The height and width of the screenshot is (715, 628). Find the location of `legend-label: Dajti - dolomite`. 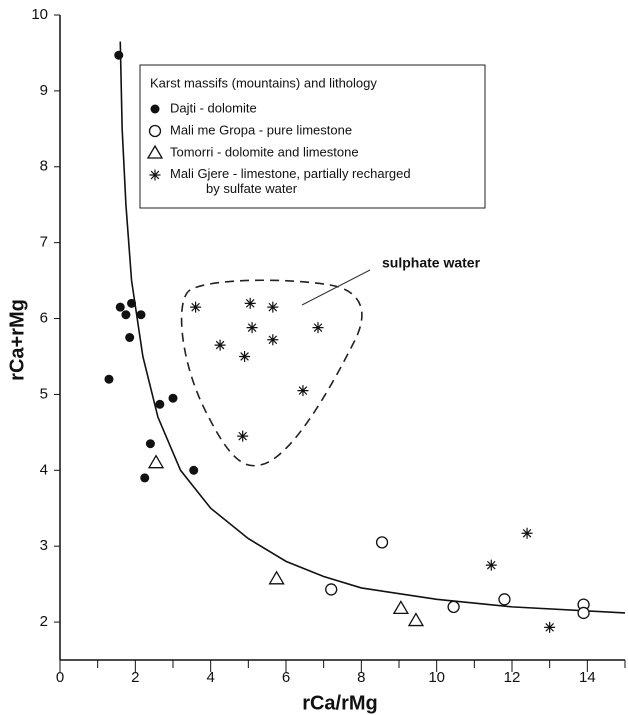

legend-label: Dajti - dolomite is located at coordinates (213, 107).